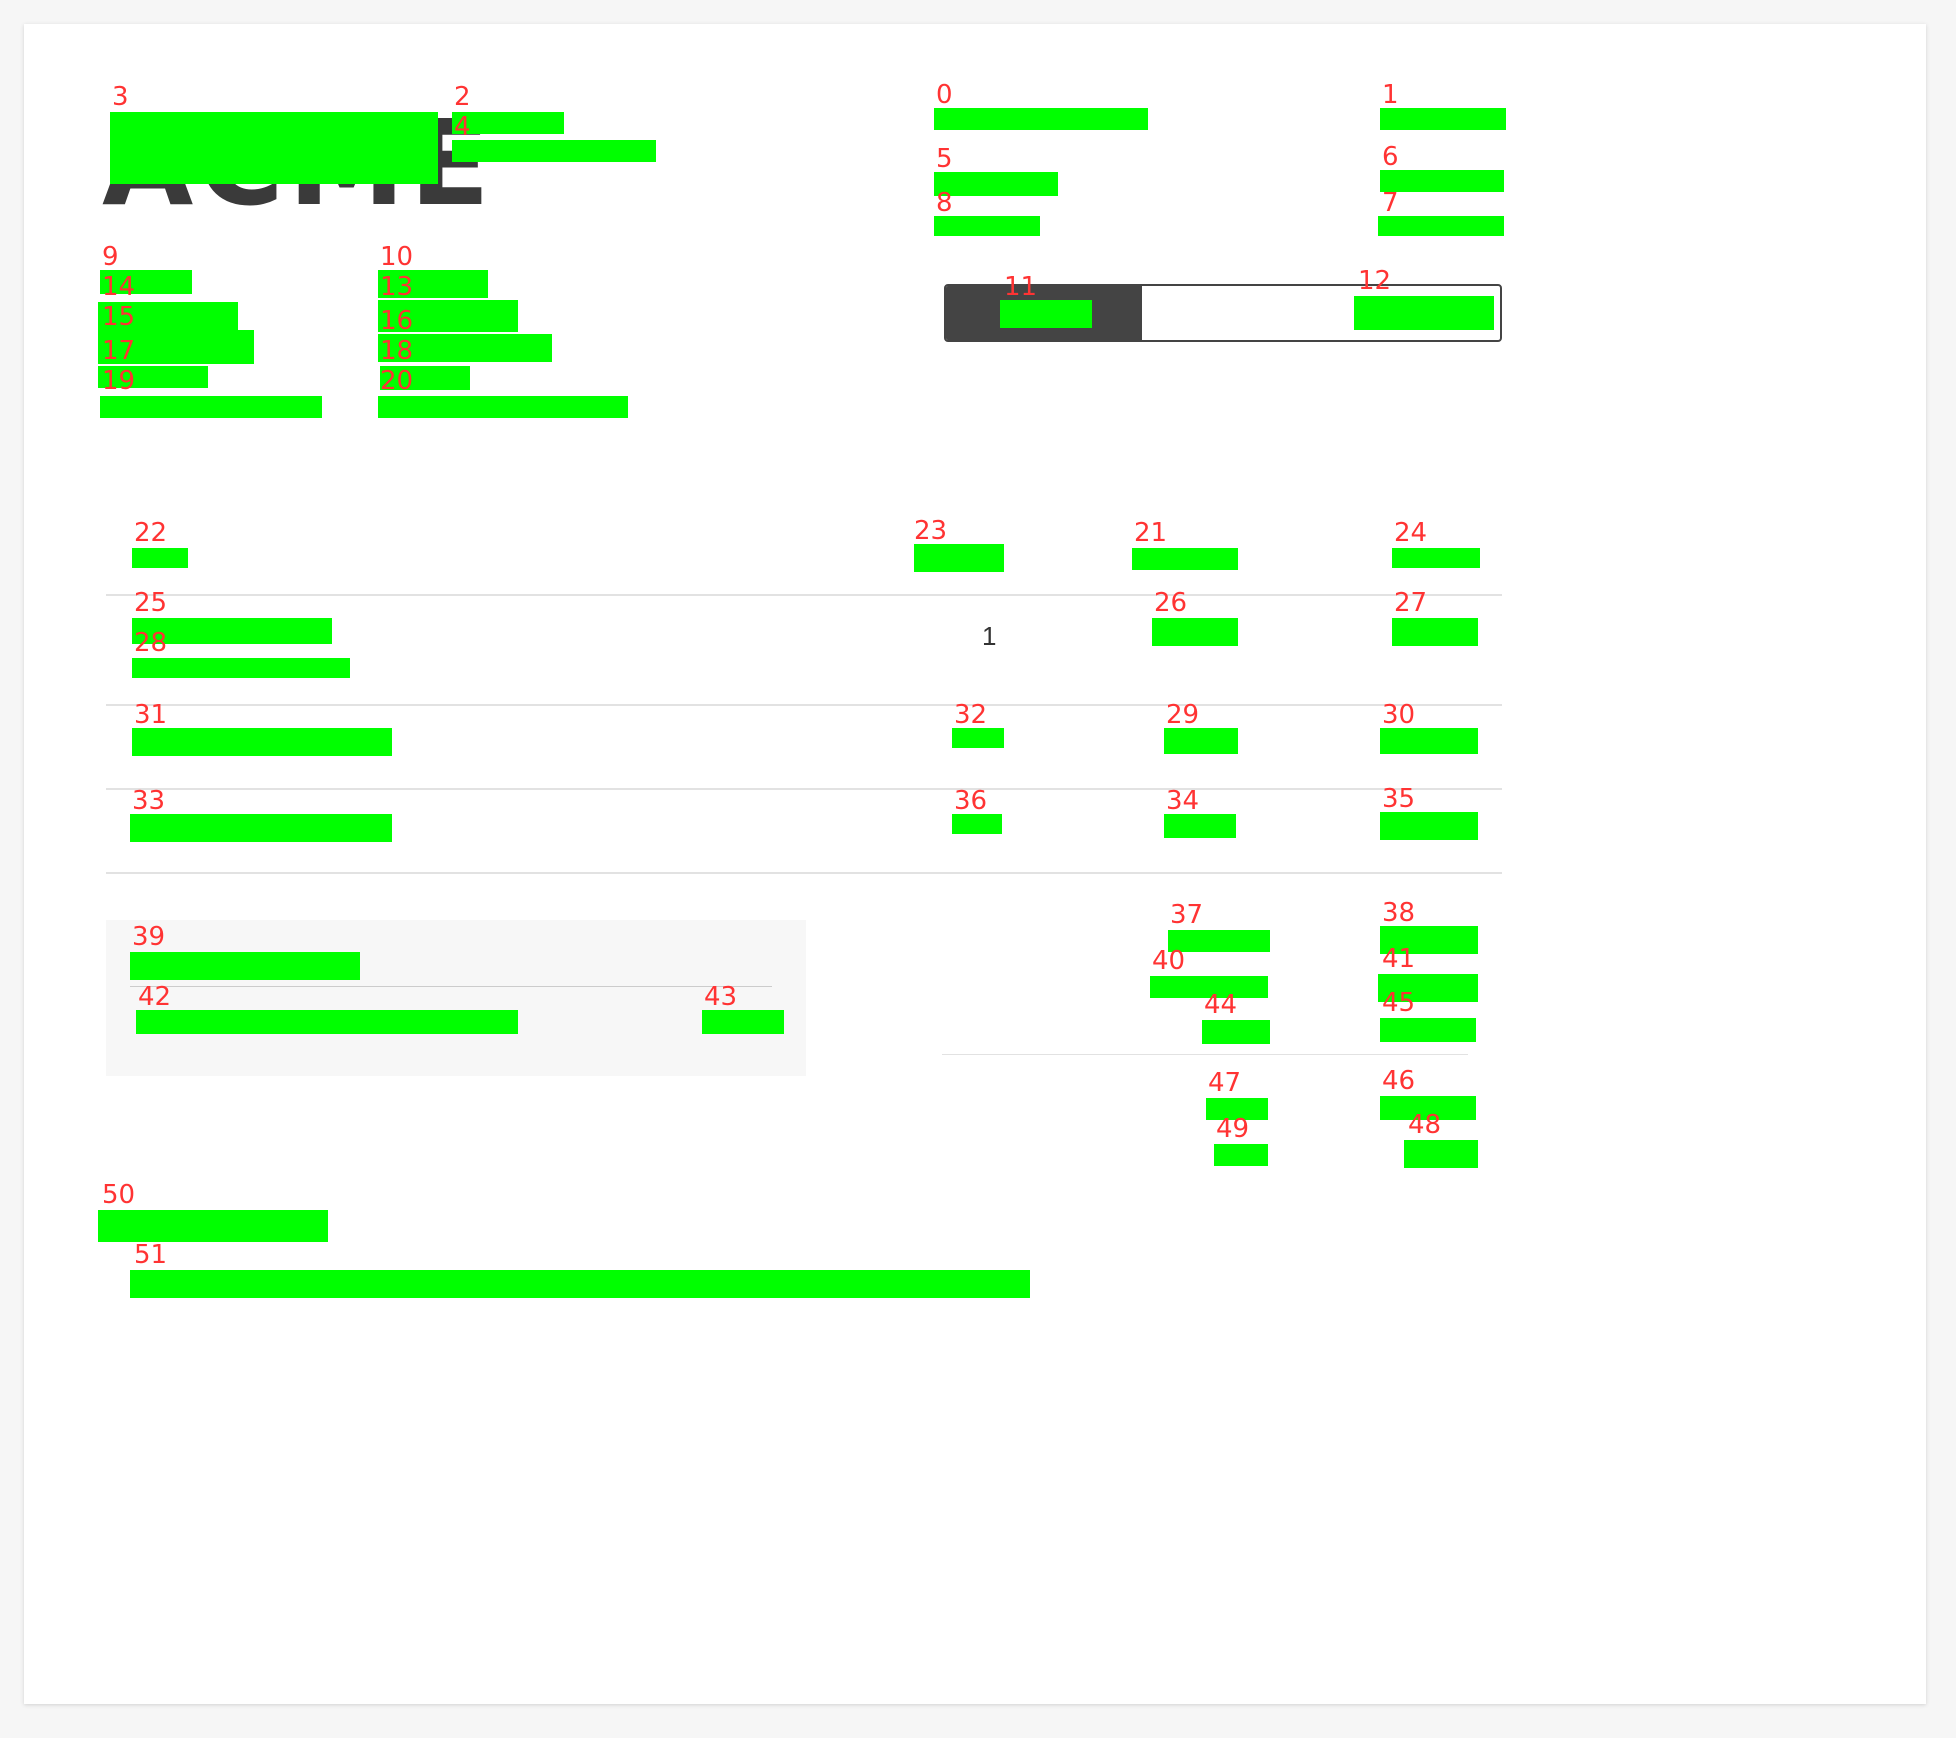 The width and height of the screenshot is (1956, 1738). Describe the element at coordinates (119, 317) in the screenshot. I see `label-15: 15` at that location.